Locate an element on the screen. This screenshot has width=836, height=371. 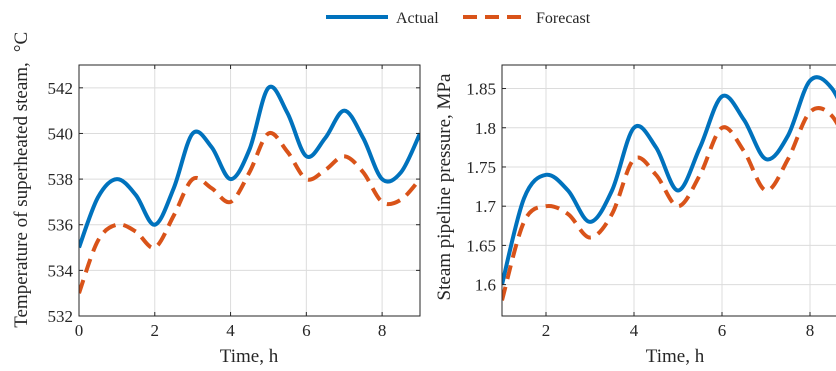
y-tick-label: 1.65 is located at coordinates (481, 245).